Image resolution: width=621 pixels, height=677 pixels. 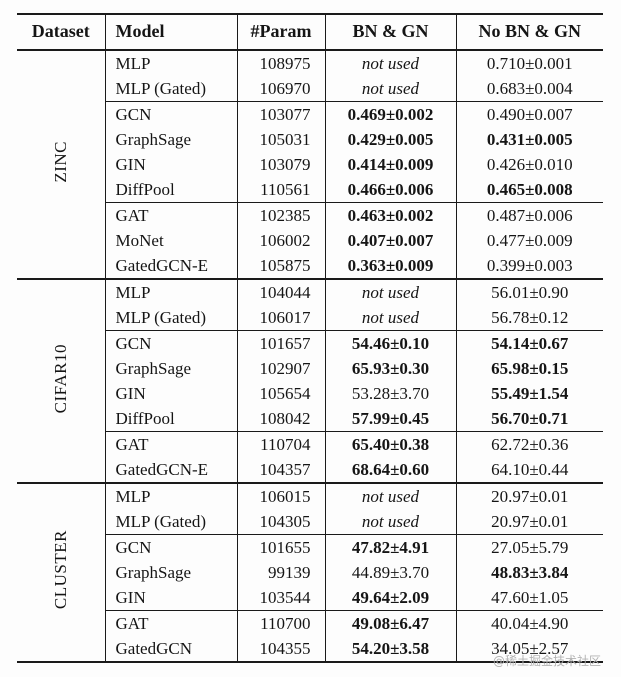 I want to click on dataset-label-text: ZINC, so click(x=61, y=162).